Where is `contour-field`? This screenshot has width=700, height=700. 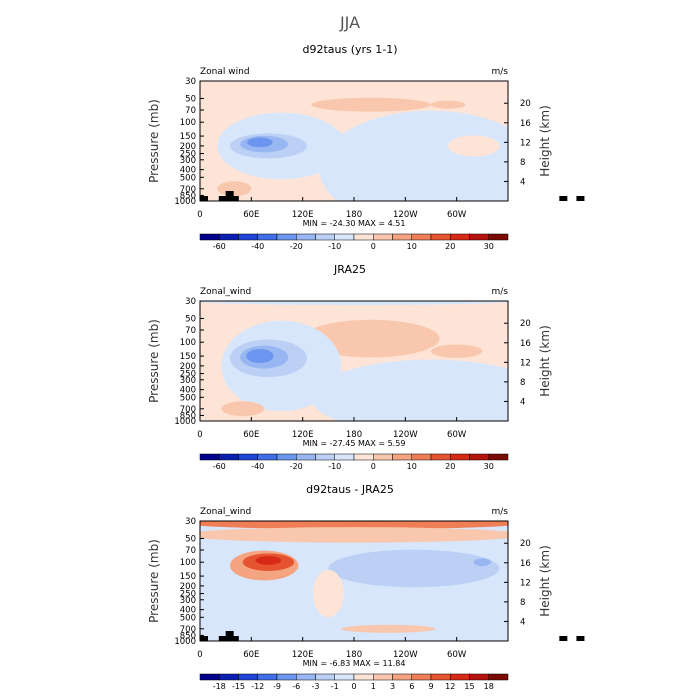 contour-field is located at coordinates (354, 141).